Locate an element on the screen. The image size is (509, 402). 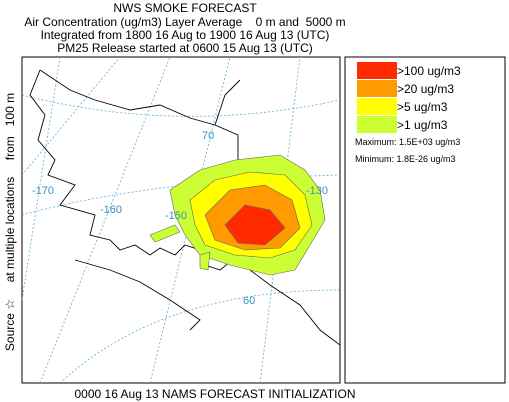
maximum: Maximum: 1.5E+03 ug/m3 is located at coordinates (407, 142).